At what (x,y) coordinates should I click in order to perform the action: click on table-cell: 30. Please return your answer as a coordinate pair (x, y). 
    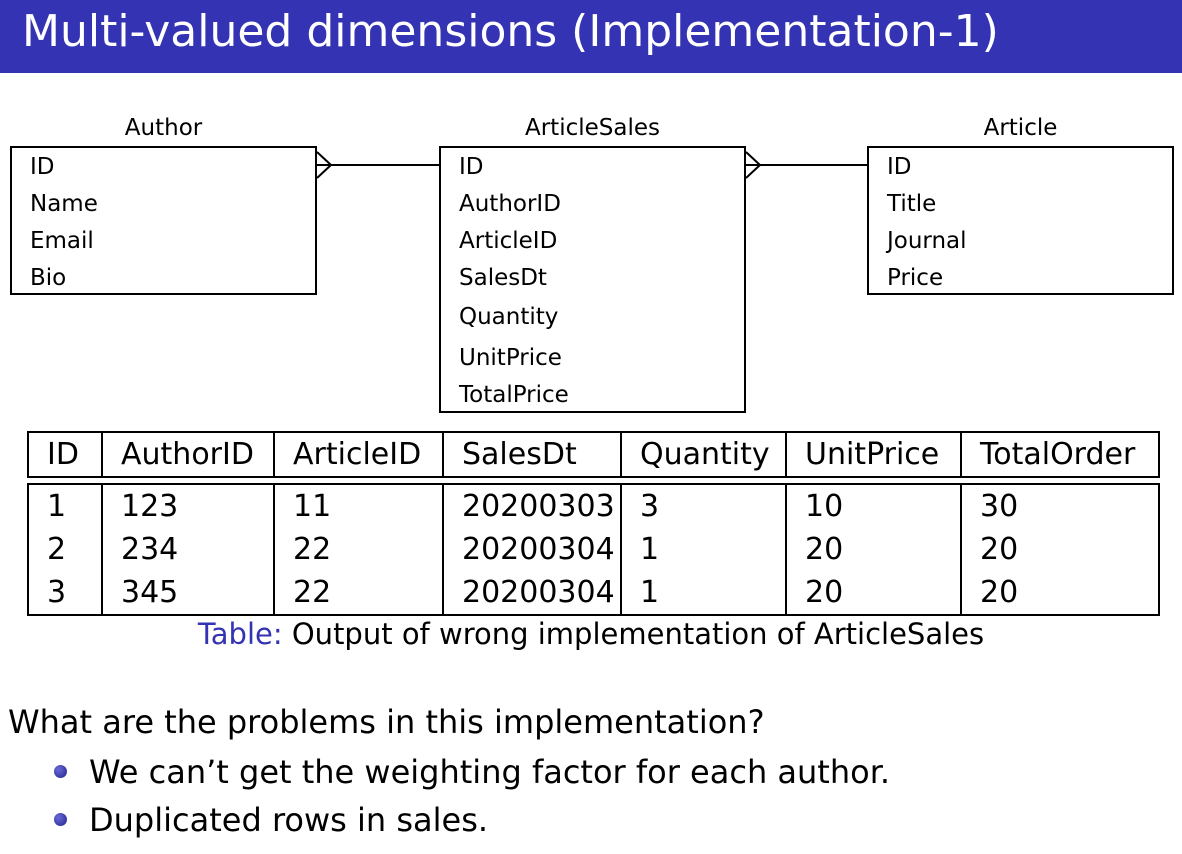
    Looking at the image, I should click on (1060, 505).